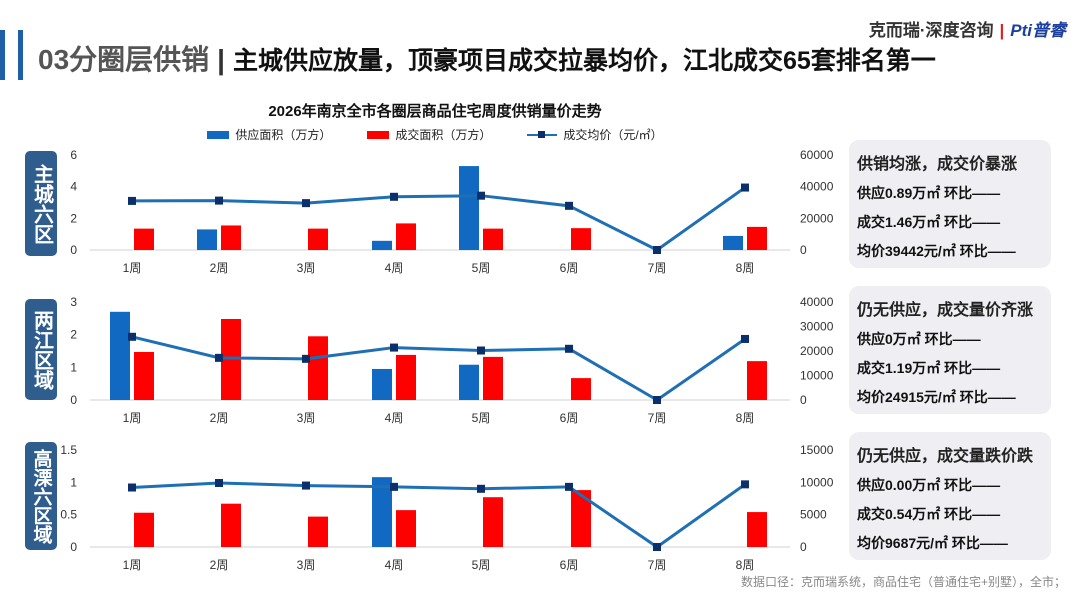 This screenshot has height=608, width=1080. I want to click on y-right-tick-label: 15000, so click(817, 450).